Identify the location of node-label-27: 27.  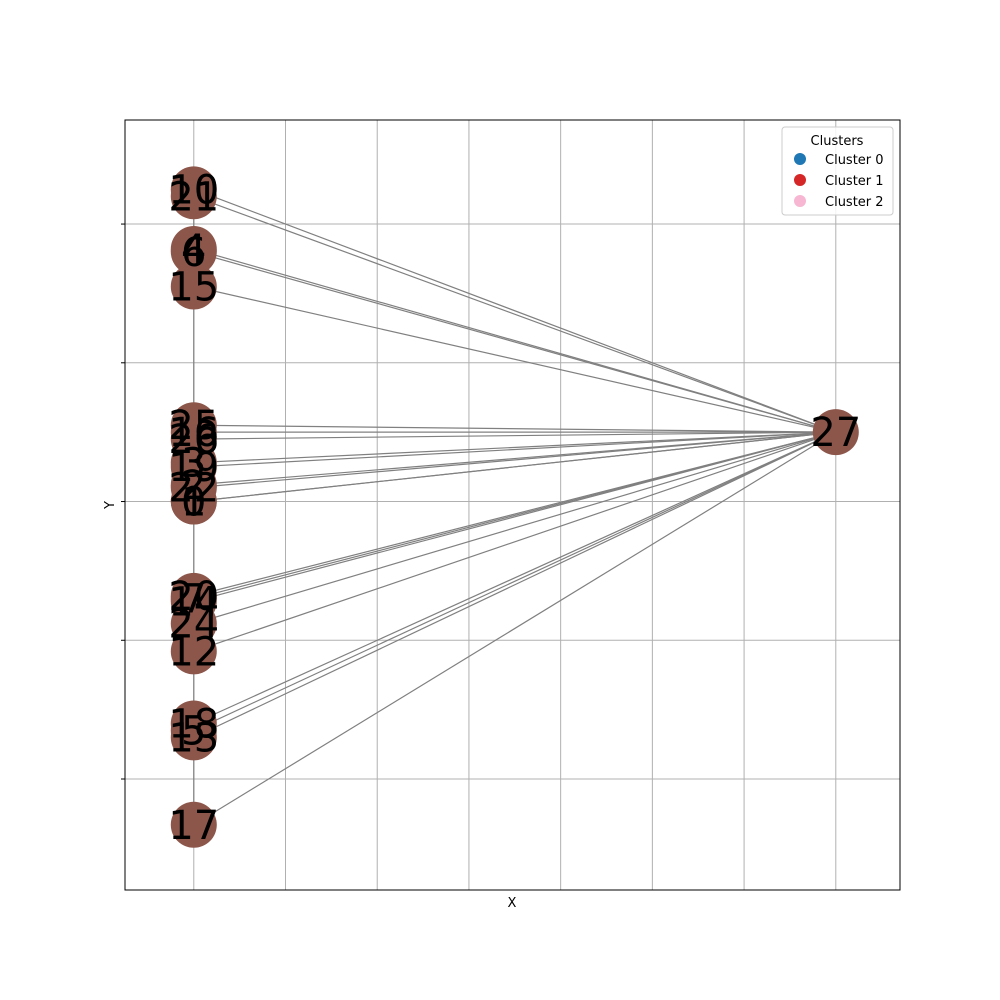
(835, 433).